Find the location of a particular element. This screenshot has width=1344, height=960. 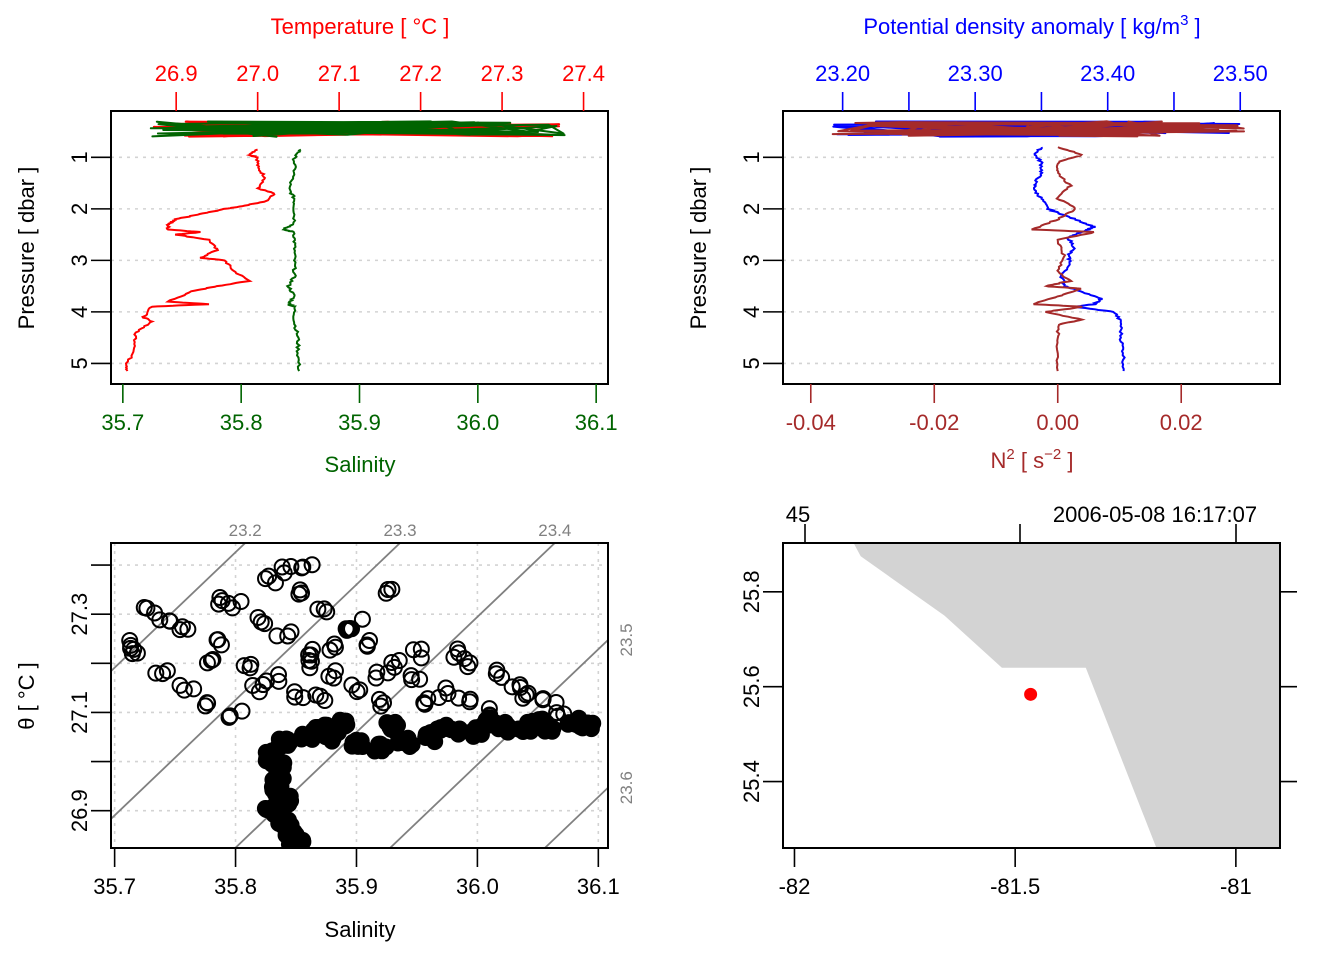

density-title-main: Potential density anomaly [ kg/m is located at coordinates (1021, 26).